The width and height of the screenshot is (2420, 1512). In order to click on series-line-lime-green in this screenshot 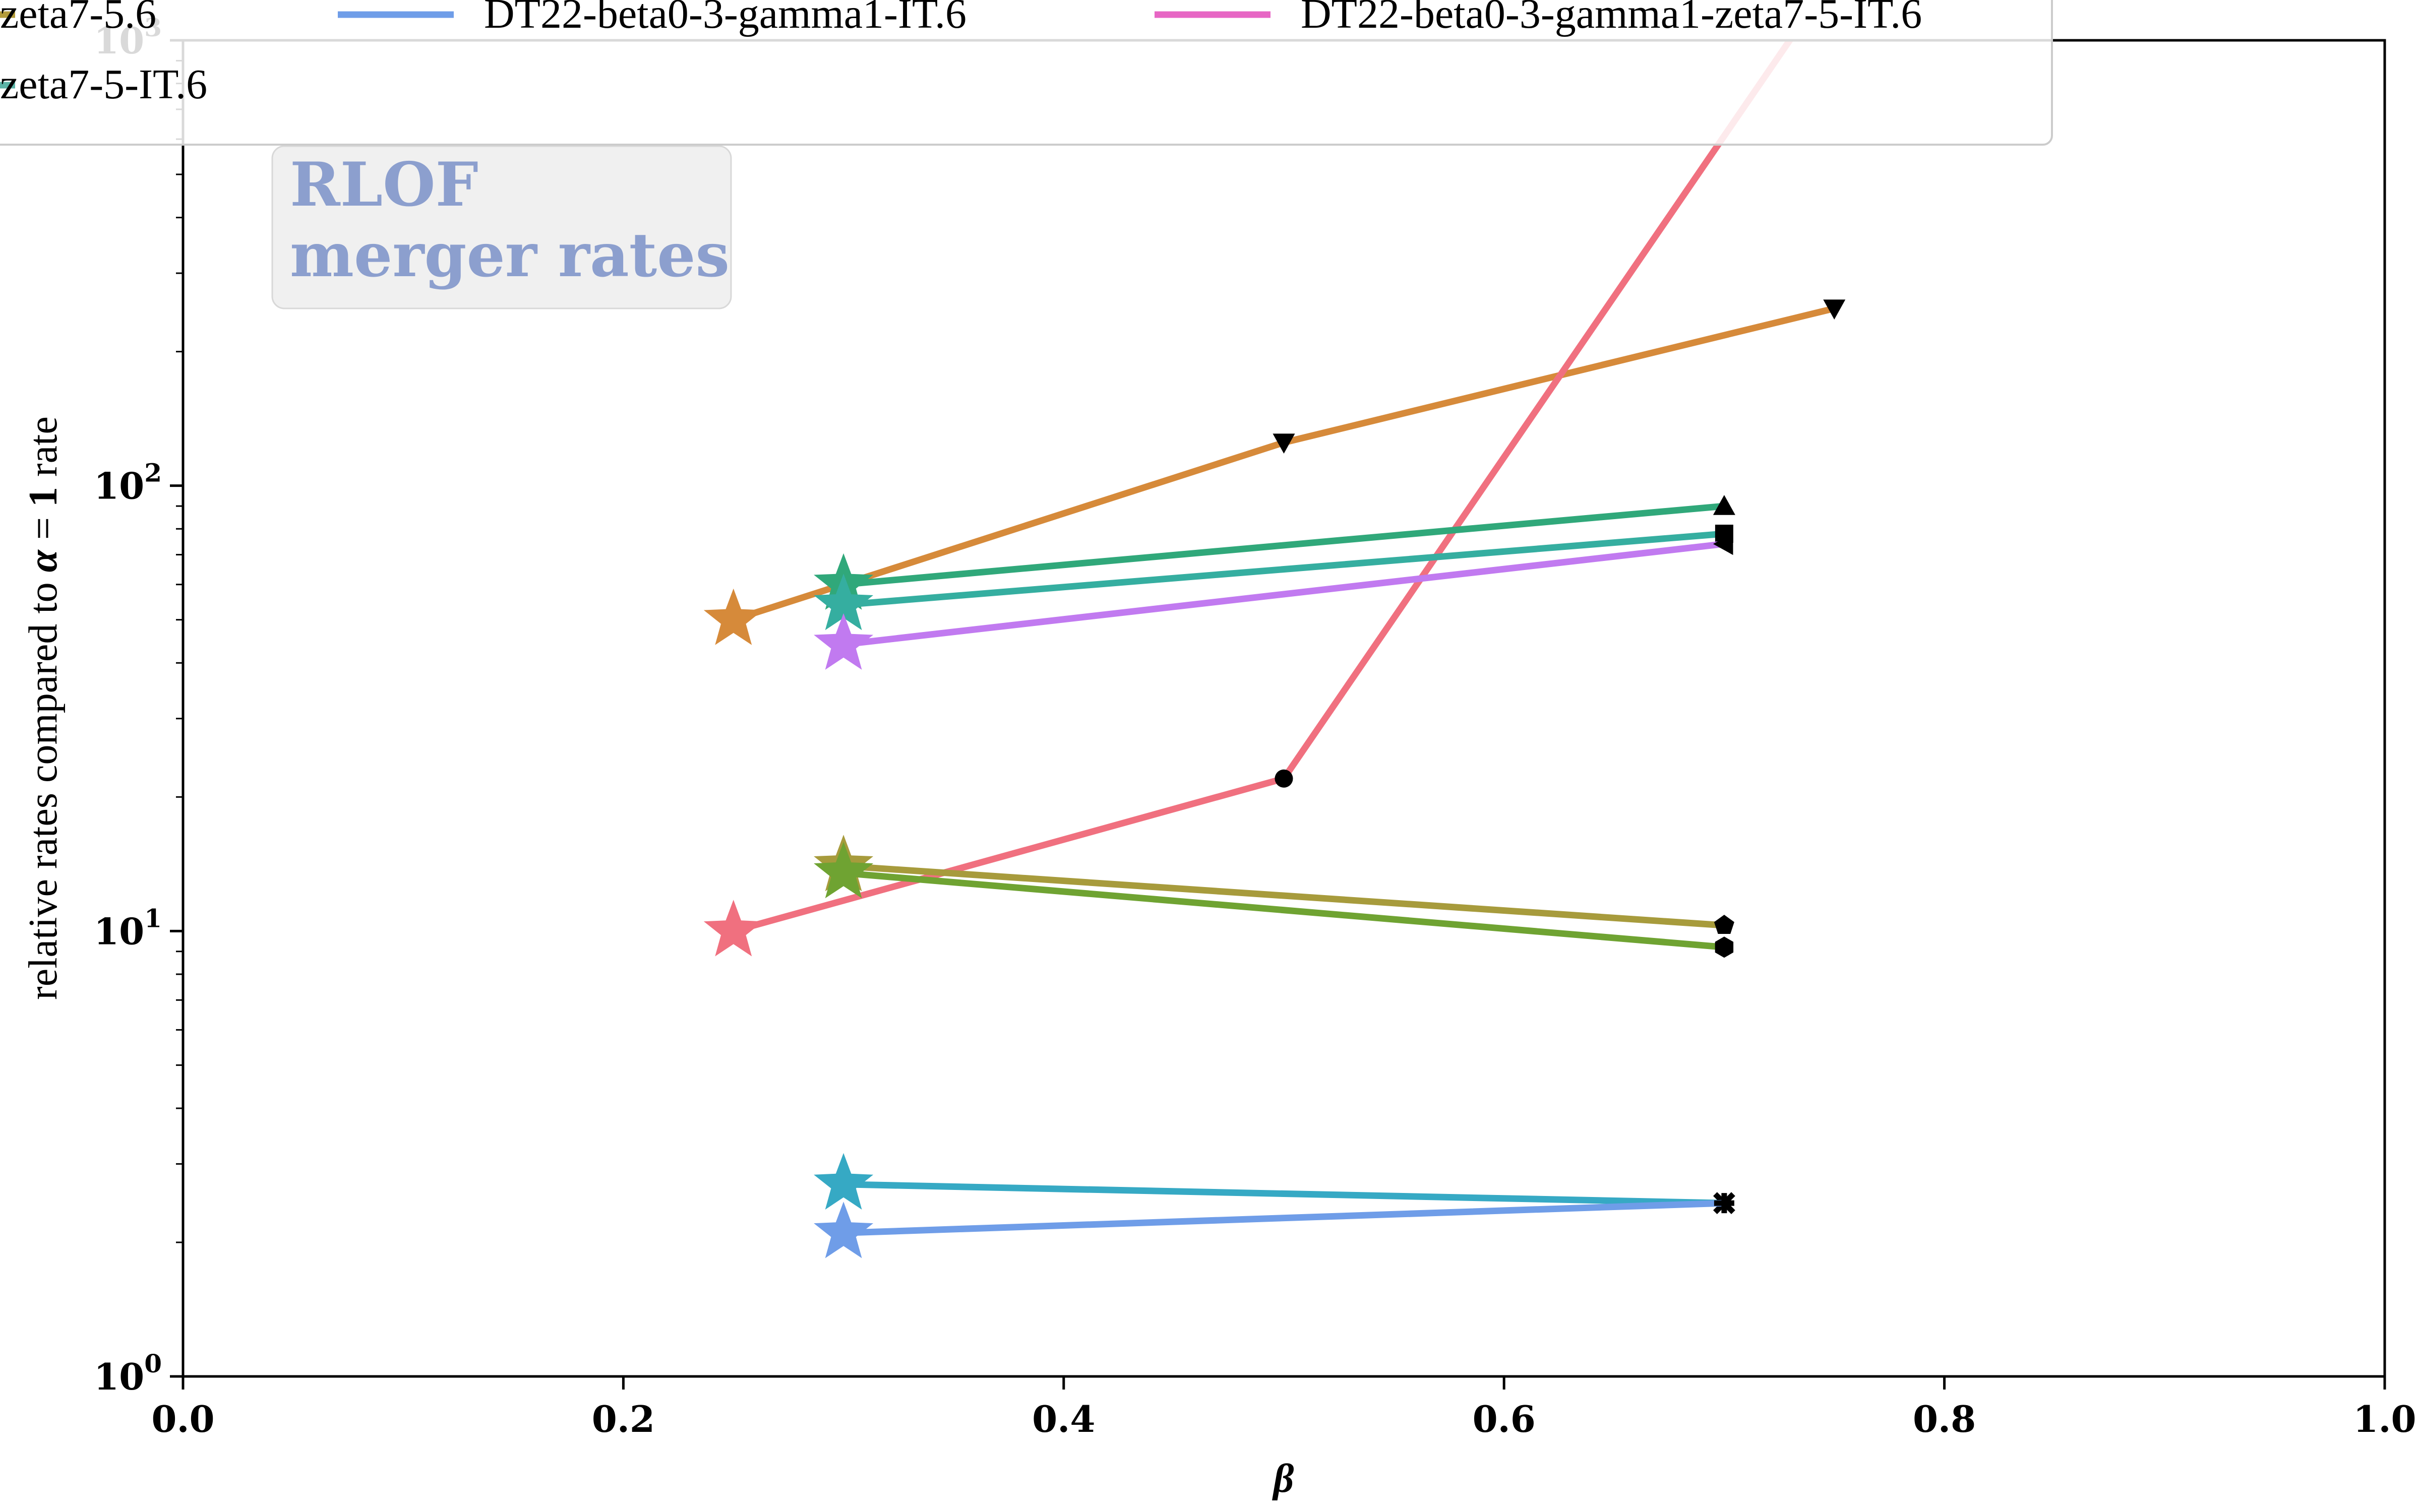, I will do `click(1284, 910)`.